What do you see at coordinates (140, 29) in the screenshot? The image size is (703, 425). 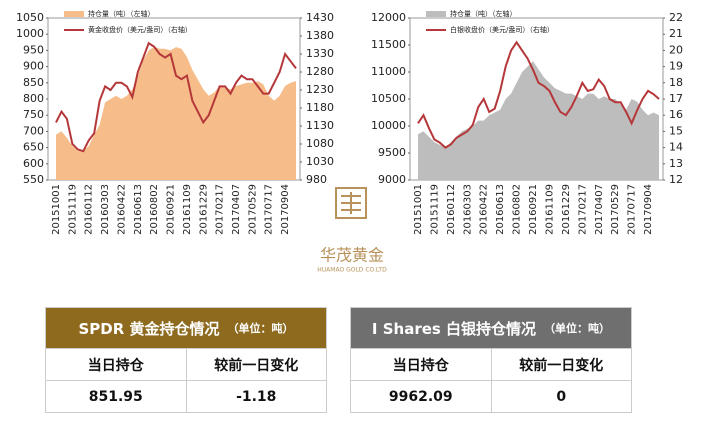 I see `legend-label: 黄金收盘价（美元/盎司）（右轴）` at bounding box center [140, 29].